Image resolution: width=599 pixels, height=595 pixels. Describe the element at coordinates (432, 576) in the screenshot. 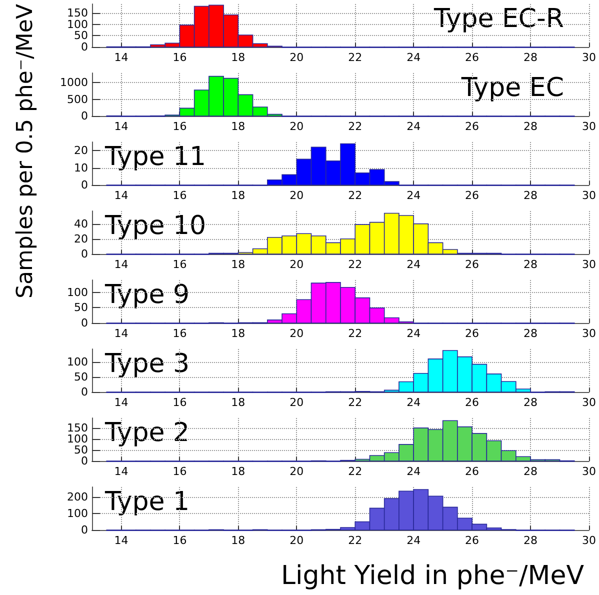

I see `x-axis-title: Light Yield in phe⁻/MeV` at that location.